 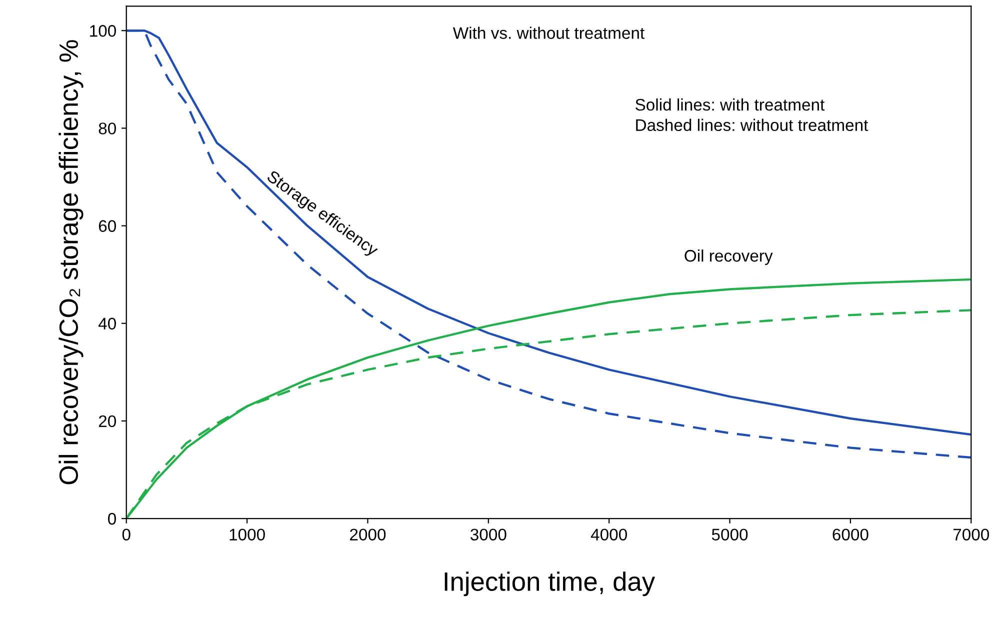 What do you see at coordinates (488, 534) in the screenshot?
I see `x-tick-label: 3000` at bounding box center [488, 534].